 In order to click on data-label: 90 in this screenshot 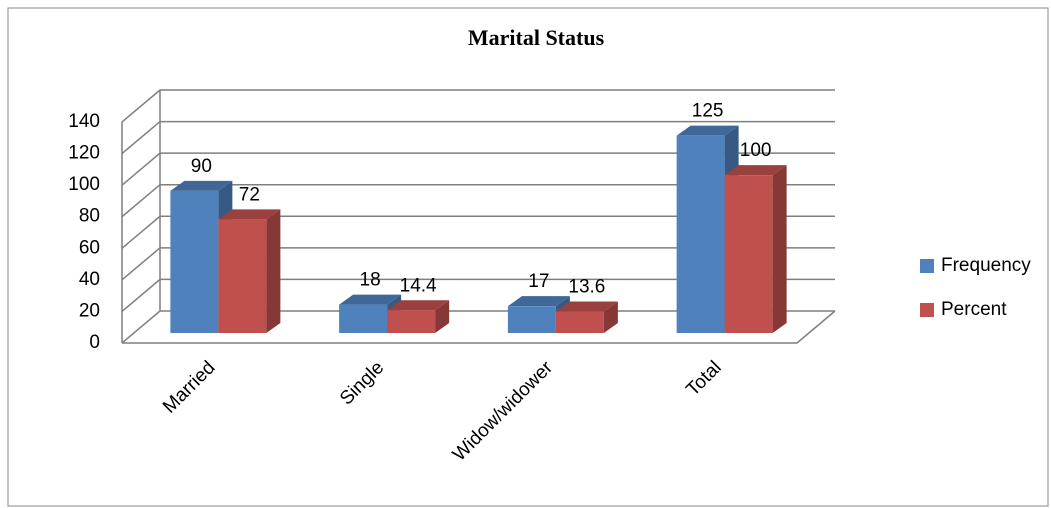, I will do `click(201, 166)`.